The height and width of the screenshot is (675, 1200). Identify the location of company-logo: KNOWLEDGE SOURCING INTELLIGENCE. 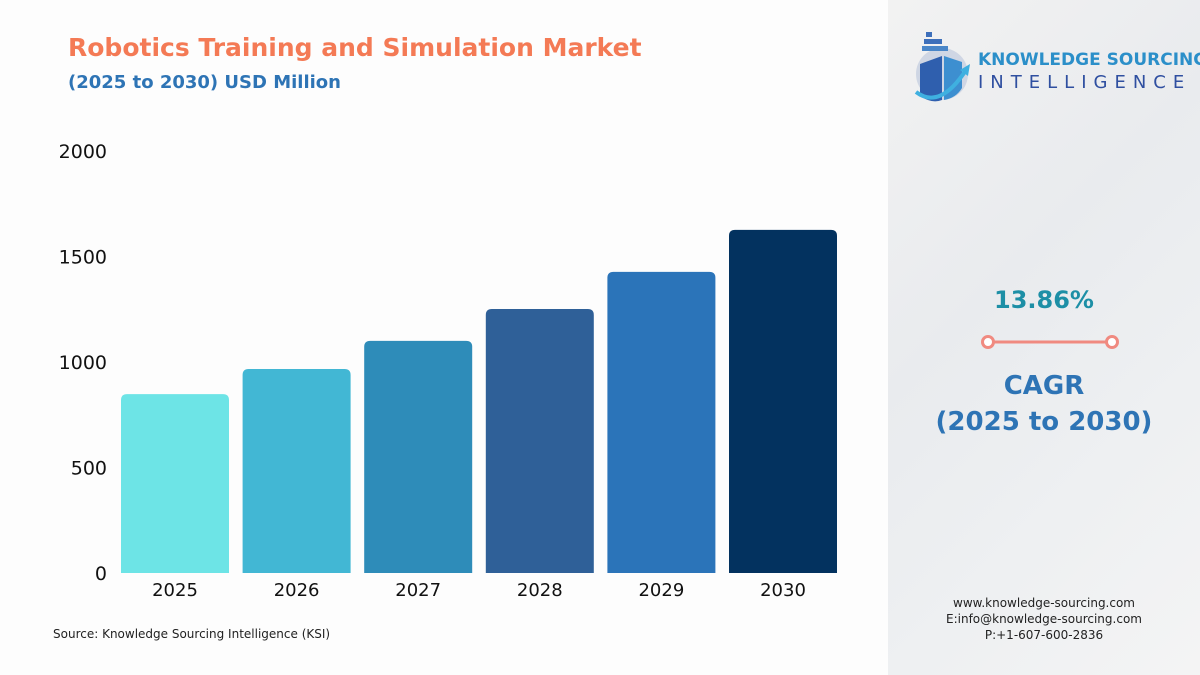
(1056, 66).